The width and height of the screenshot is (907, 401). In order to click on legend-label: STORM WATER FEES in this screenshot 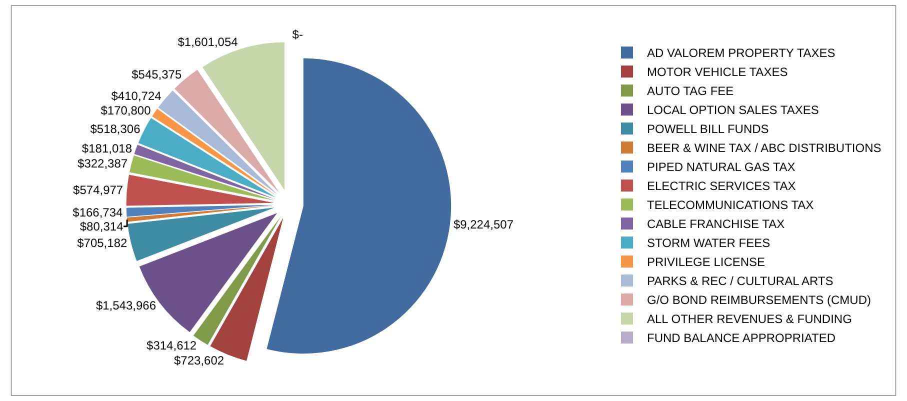, I will do `click(708, 243)`.